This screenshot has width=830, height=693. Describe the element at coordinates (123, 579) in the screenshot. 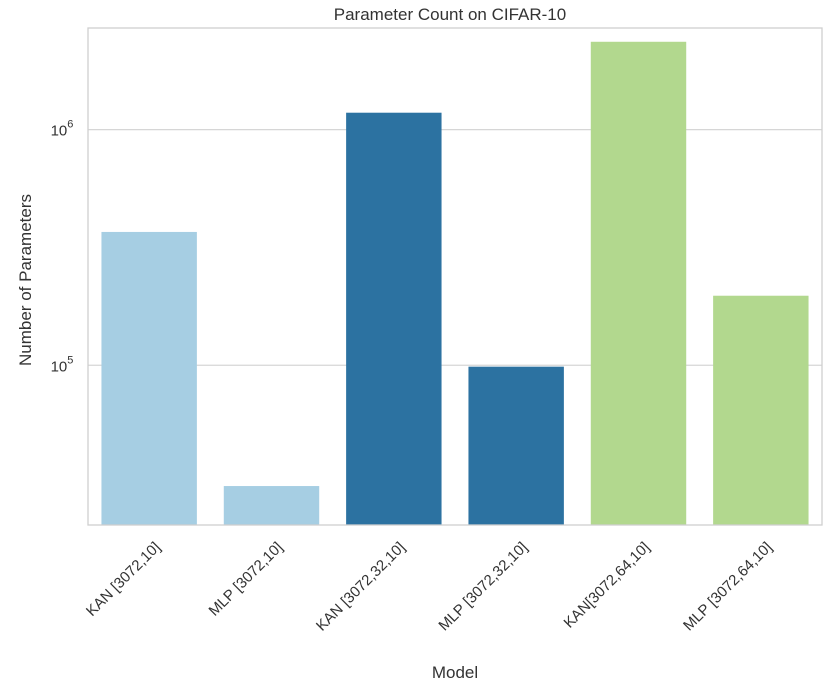

I see `x-tick-label: KAN [3072,10]` at that location.